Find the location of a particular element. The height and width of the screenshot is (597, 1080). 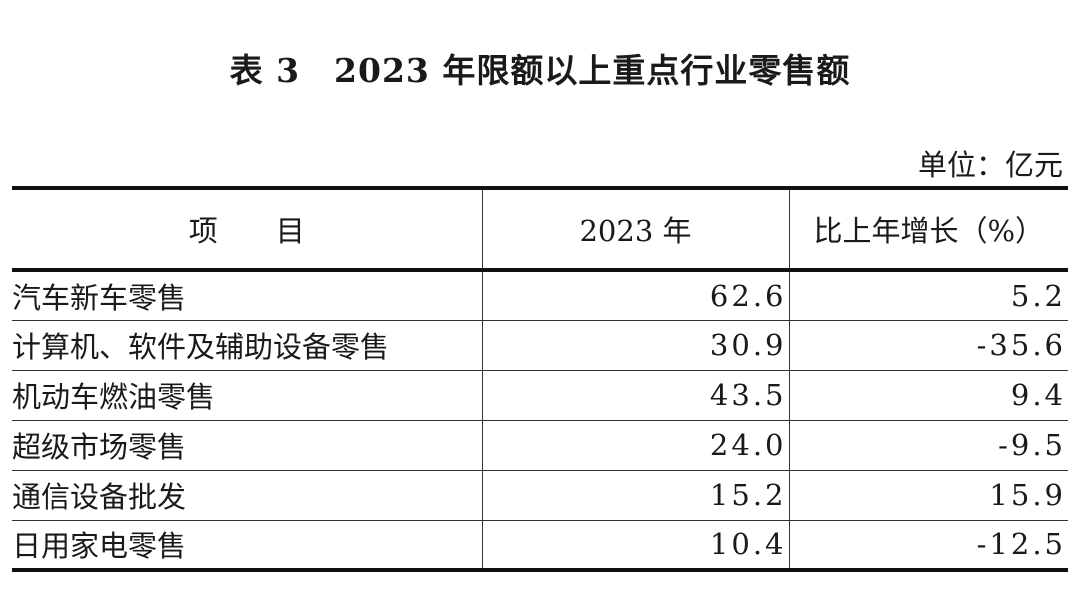

row-growth: -9.5 is located at coordinates (928, 445).